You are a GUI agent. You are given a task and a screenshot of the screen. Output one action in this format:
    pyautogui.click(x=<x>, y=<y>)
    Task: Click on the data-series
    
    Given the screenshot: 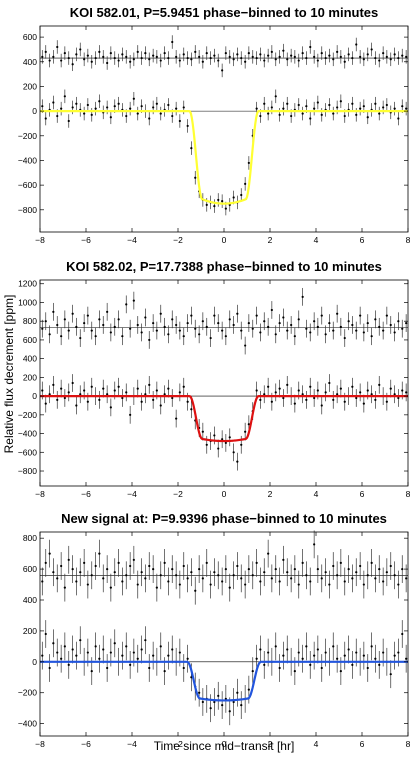 What is the action you would take?
    pyautogui.click(x=224, y=152)
    